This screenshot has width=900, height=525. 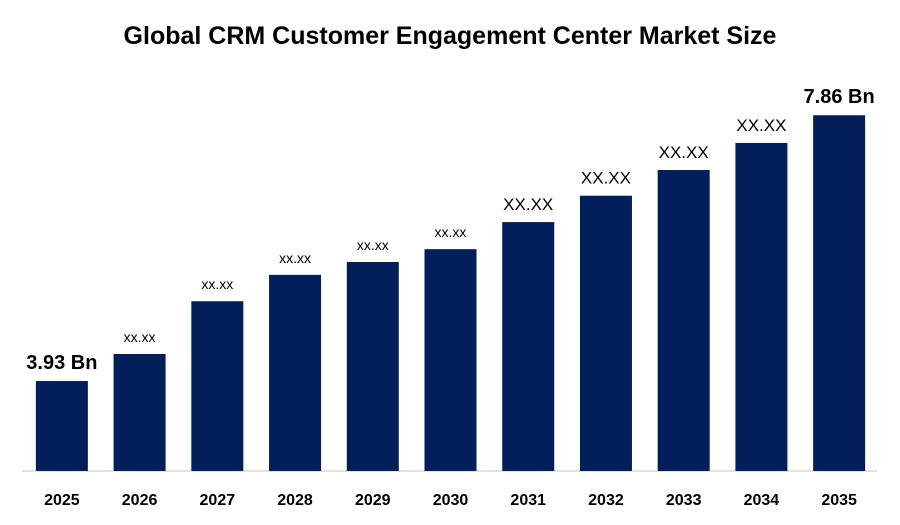 What do you see at coordinates (140, 500) in the screenshot?
I see `x-tick-label: 2026` at bounding box center [140, 500].